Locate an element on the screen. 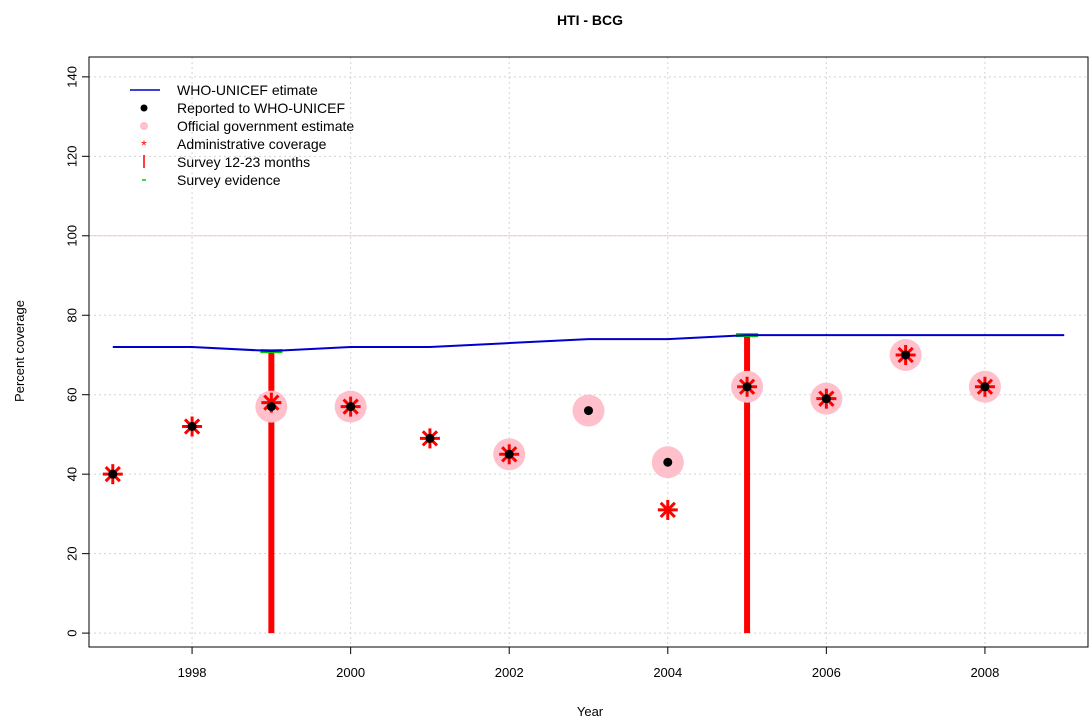  legend-label: Administrative coverage is located at coordinates (252, 144).